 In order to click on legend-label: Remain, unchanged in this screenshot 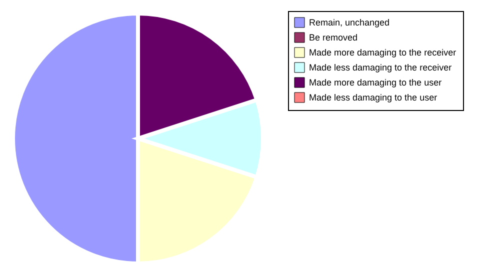, I will do `click(349, 23)`.